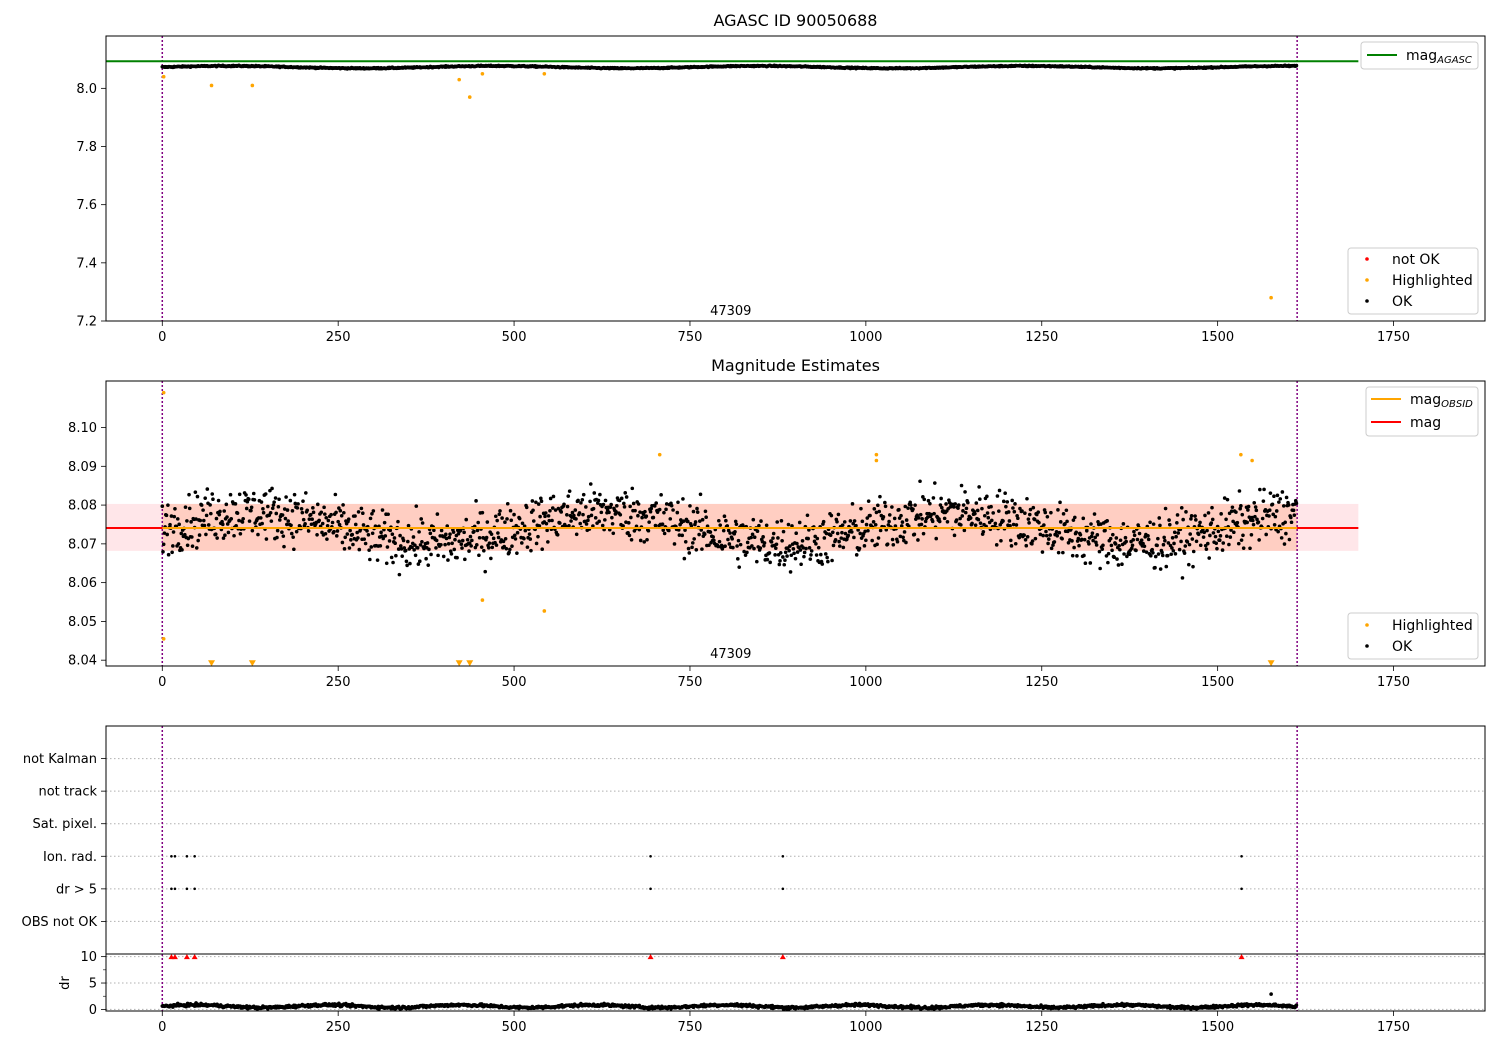  Describe the element at coordinates (212, 663) in the screenshot. I see `clipped-marker` at that location.